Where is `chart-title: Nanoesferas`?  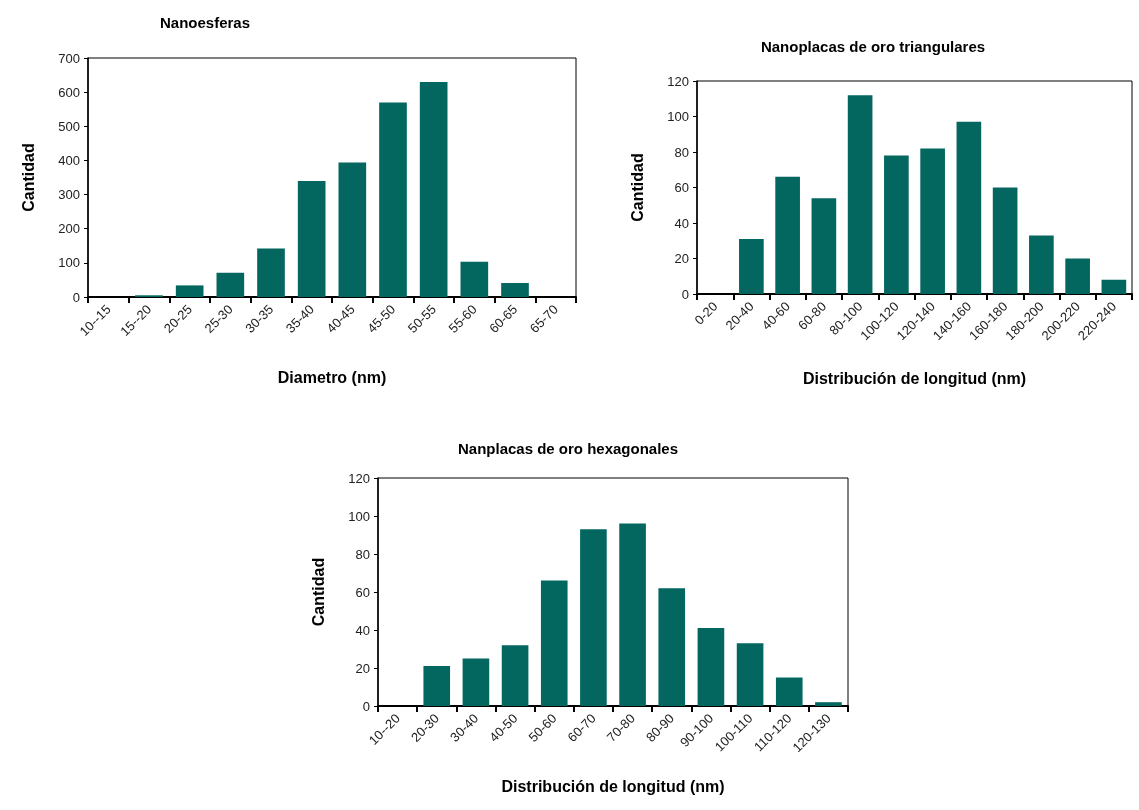 chart-title: Nanoesferas is located at coordinates (205, 22).